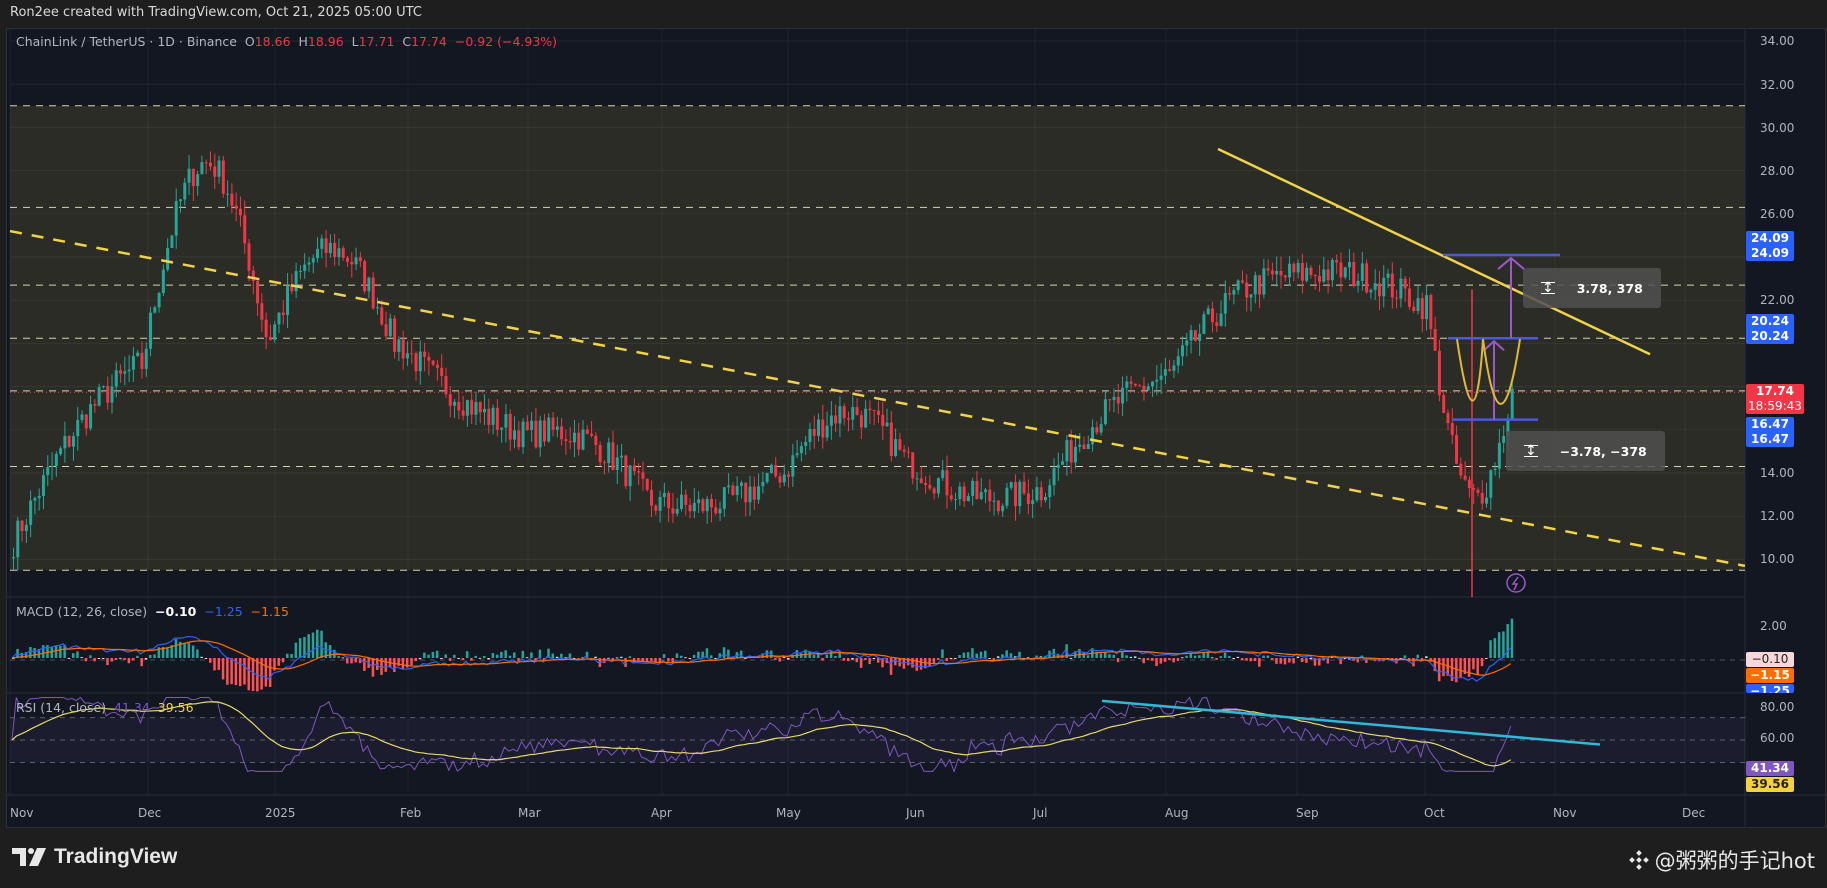  I want to click on rsi-legend: RSI (14, close) 41.34 39.56, so click(105, 707).